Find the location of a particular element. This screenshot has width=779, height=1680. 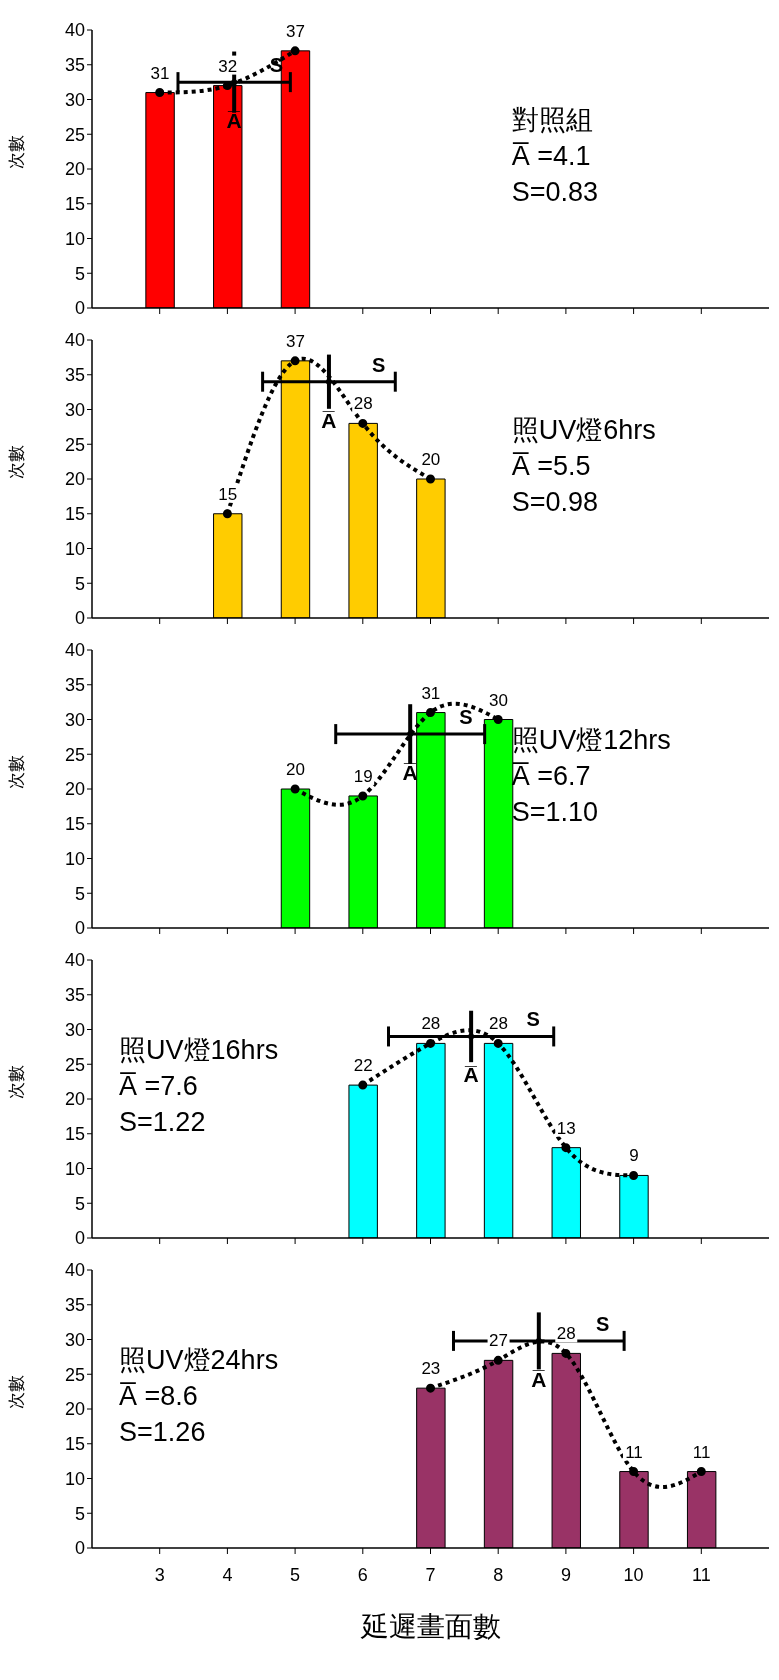

text: 照UV燈24hrs is located at coordinates (199, 1361).